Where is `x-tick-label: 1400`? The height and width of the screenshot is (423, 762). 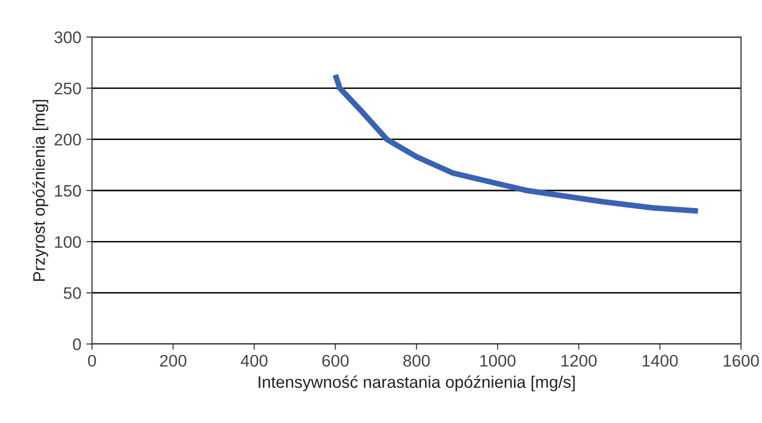
x-tick-label: 1400 is located at coordinates (660, 360).